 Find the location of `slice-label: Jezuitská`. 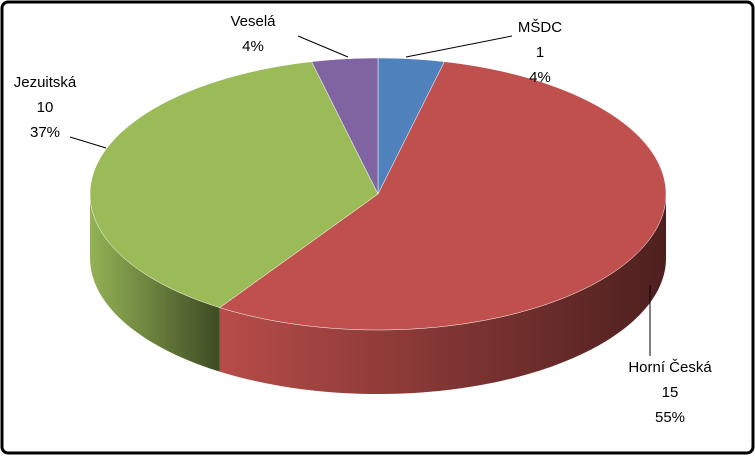

slice-label: Jezuitská is located at coordinates (45, 82).